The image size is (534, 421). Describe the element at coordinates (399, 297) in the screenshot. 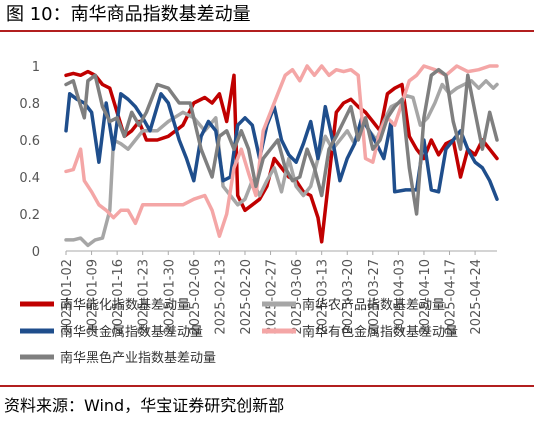

I see `x-tick-label: 2025-04-03` at that location.